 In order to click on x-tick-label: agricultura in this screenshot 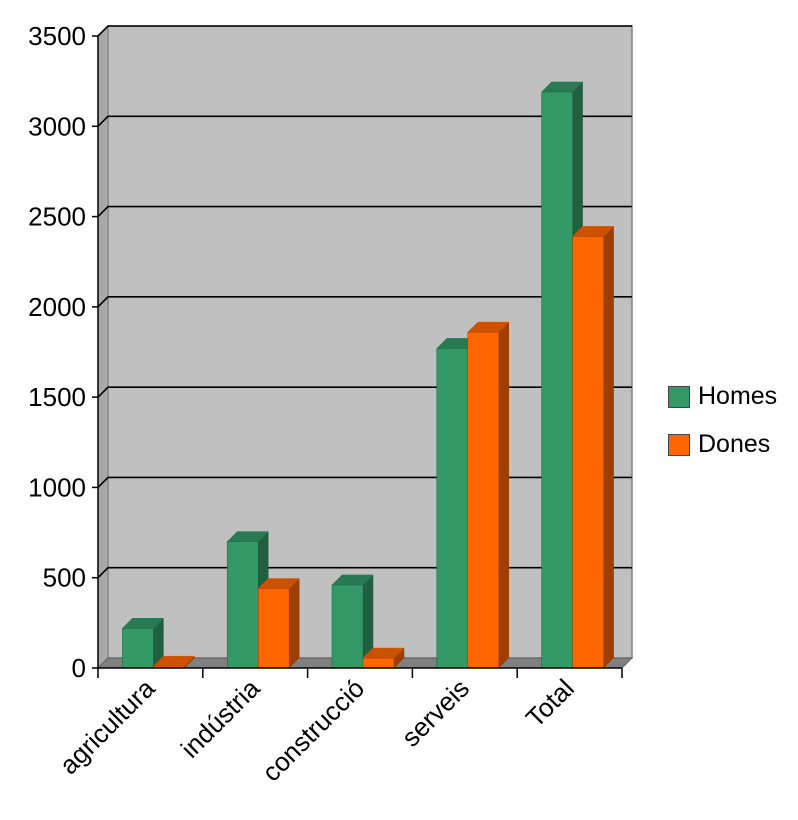, I will do `click(107, 726)`.